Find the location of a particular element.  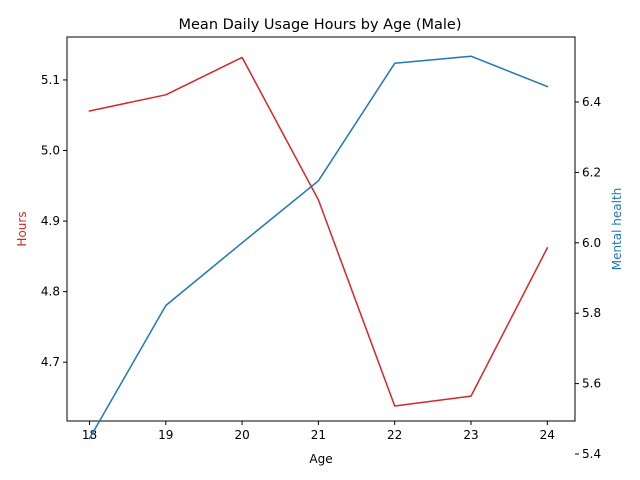

chart-title: Mean Daily Usage Hours by Age (Male) is located at coordinates (320, 25).